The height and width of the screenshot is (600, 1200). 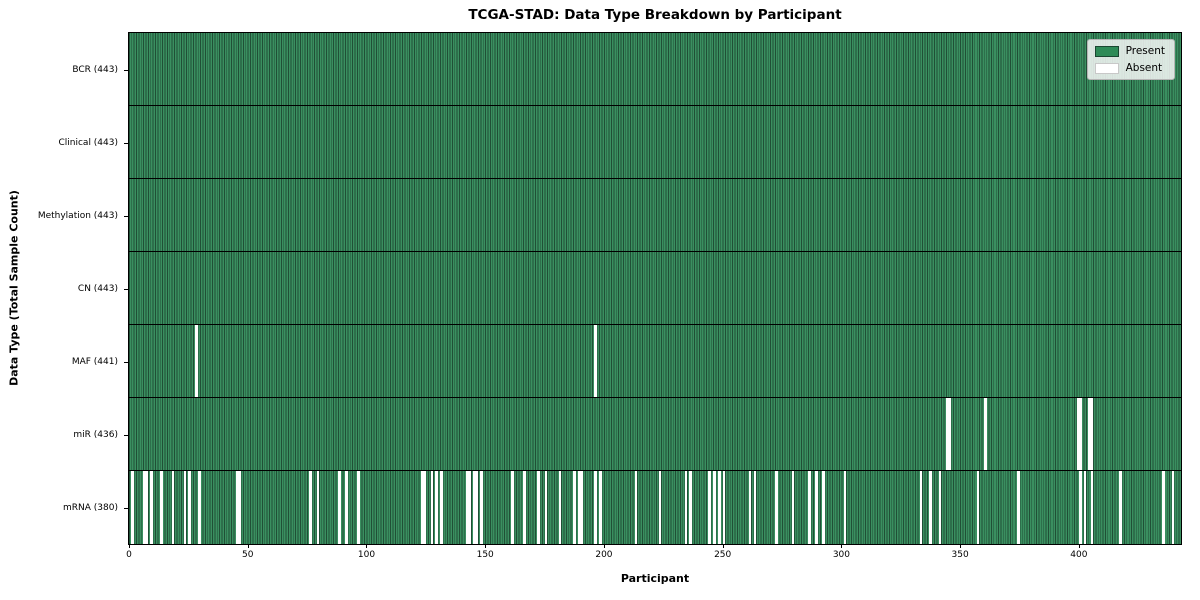 What do you see at coordinates (841, 555) in the screenshot?
I see `x-tick-label-300: 300` at bounding box center [841, 555].